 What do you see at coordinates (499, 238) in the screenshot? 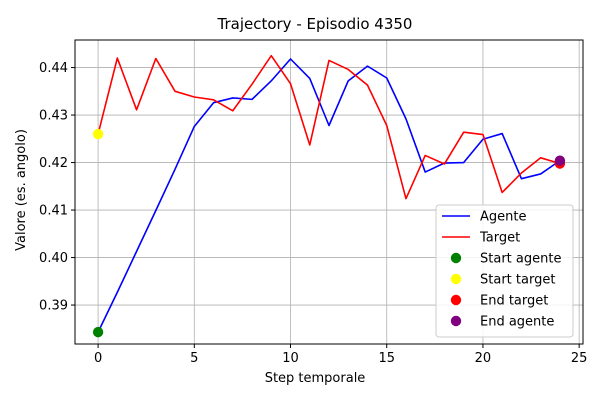
I see `legend-label-target: Target` at bounding box center [499, 238].